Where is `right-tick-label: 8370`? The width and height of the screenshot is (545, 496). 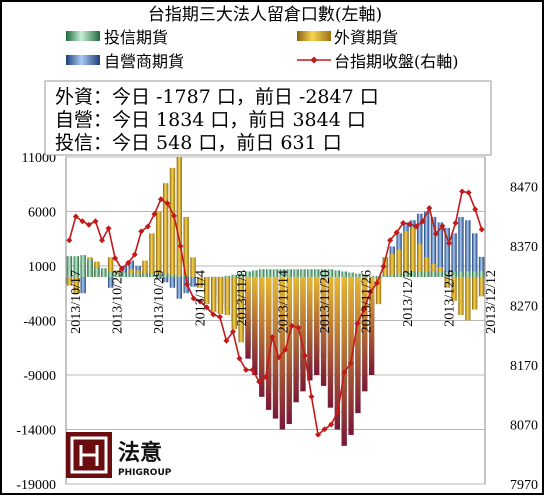
right-tick-label: 8370 is located at coordinates (524, 247).